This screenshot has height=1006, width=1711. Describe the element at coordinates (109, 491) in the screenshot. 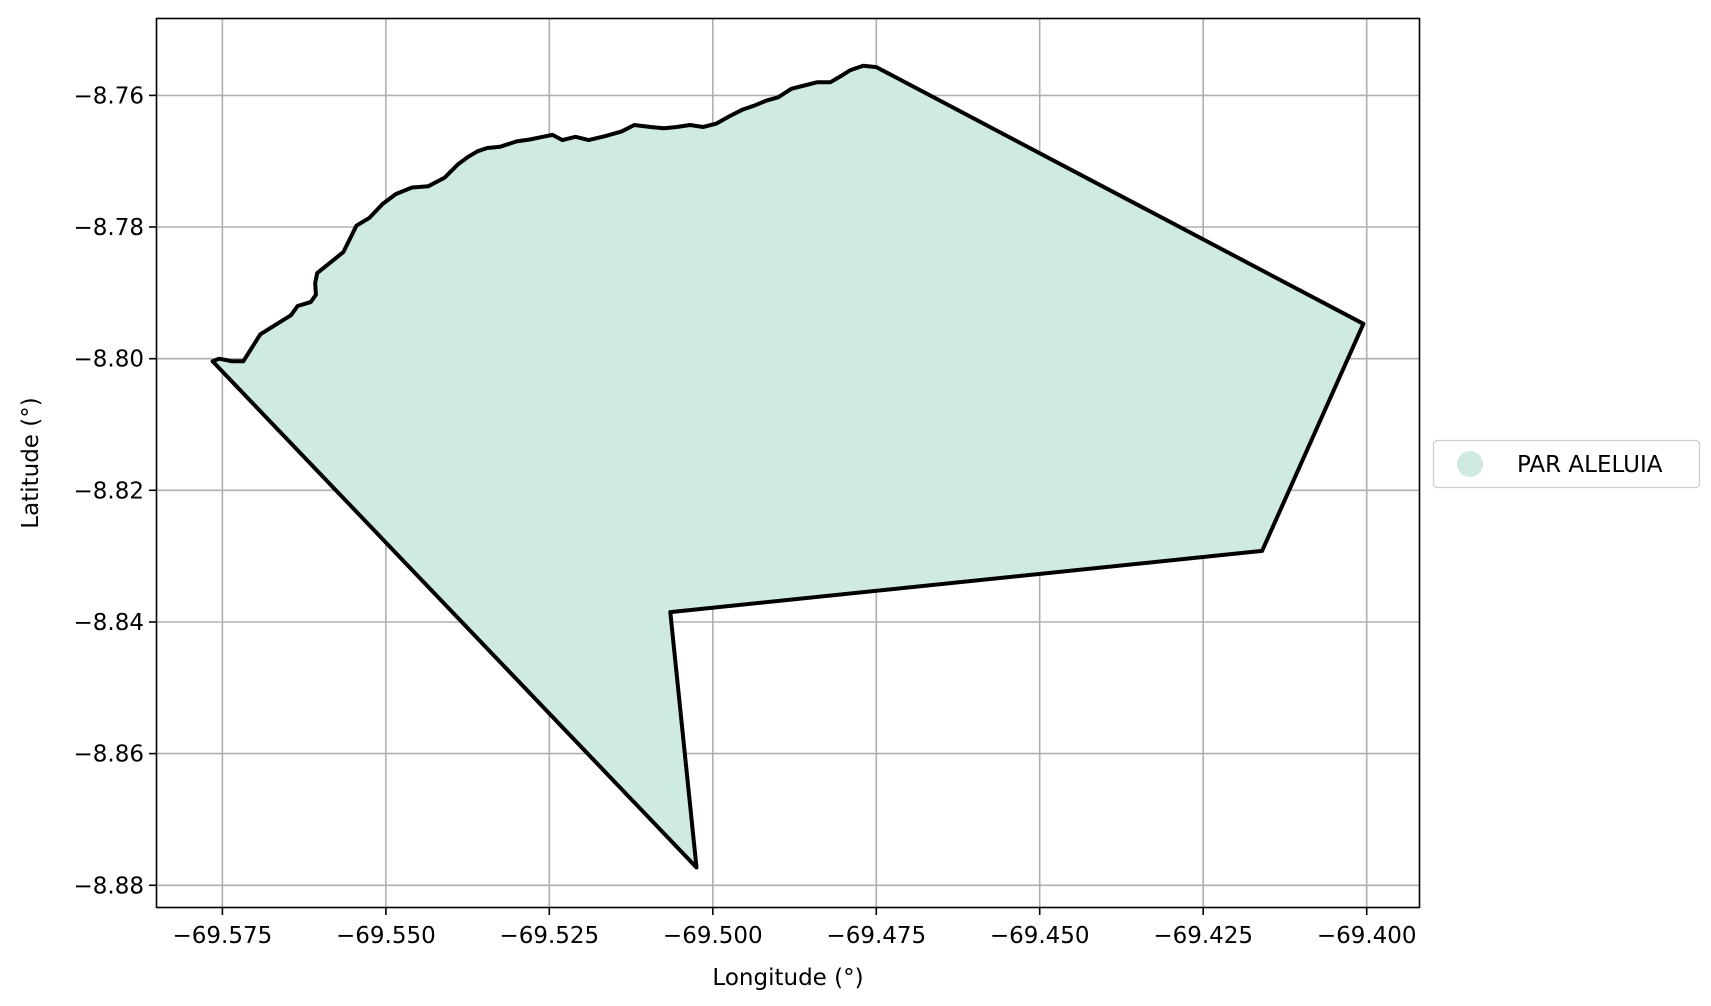

I see `y-tick-label: −8.82` at that location.